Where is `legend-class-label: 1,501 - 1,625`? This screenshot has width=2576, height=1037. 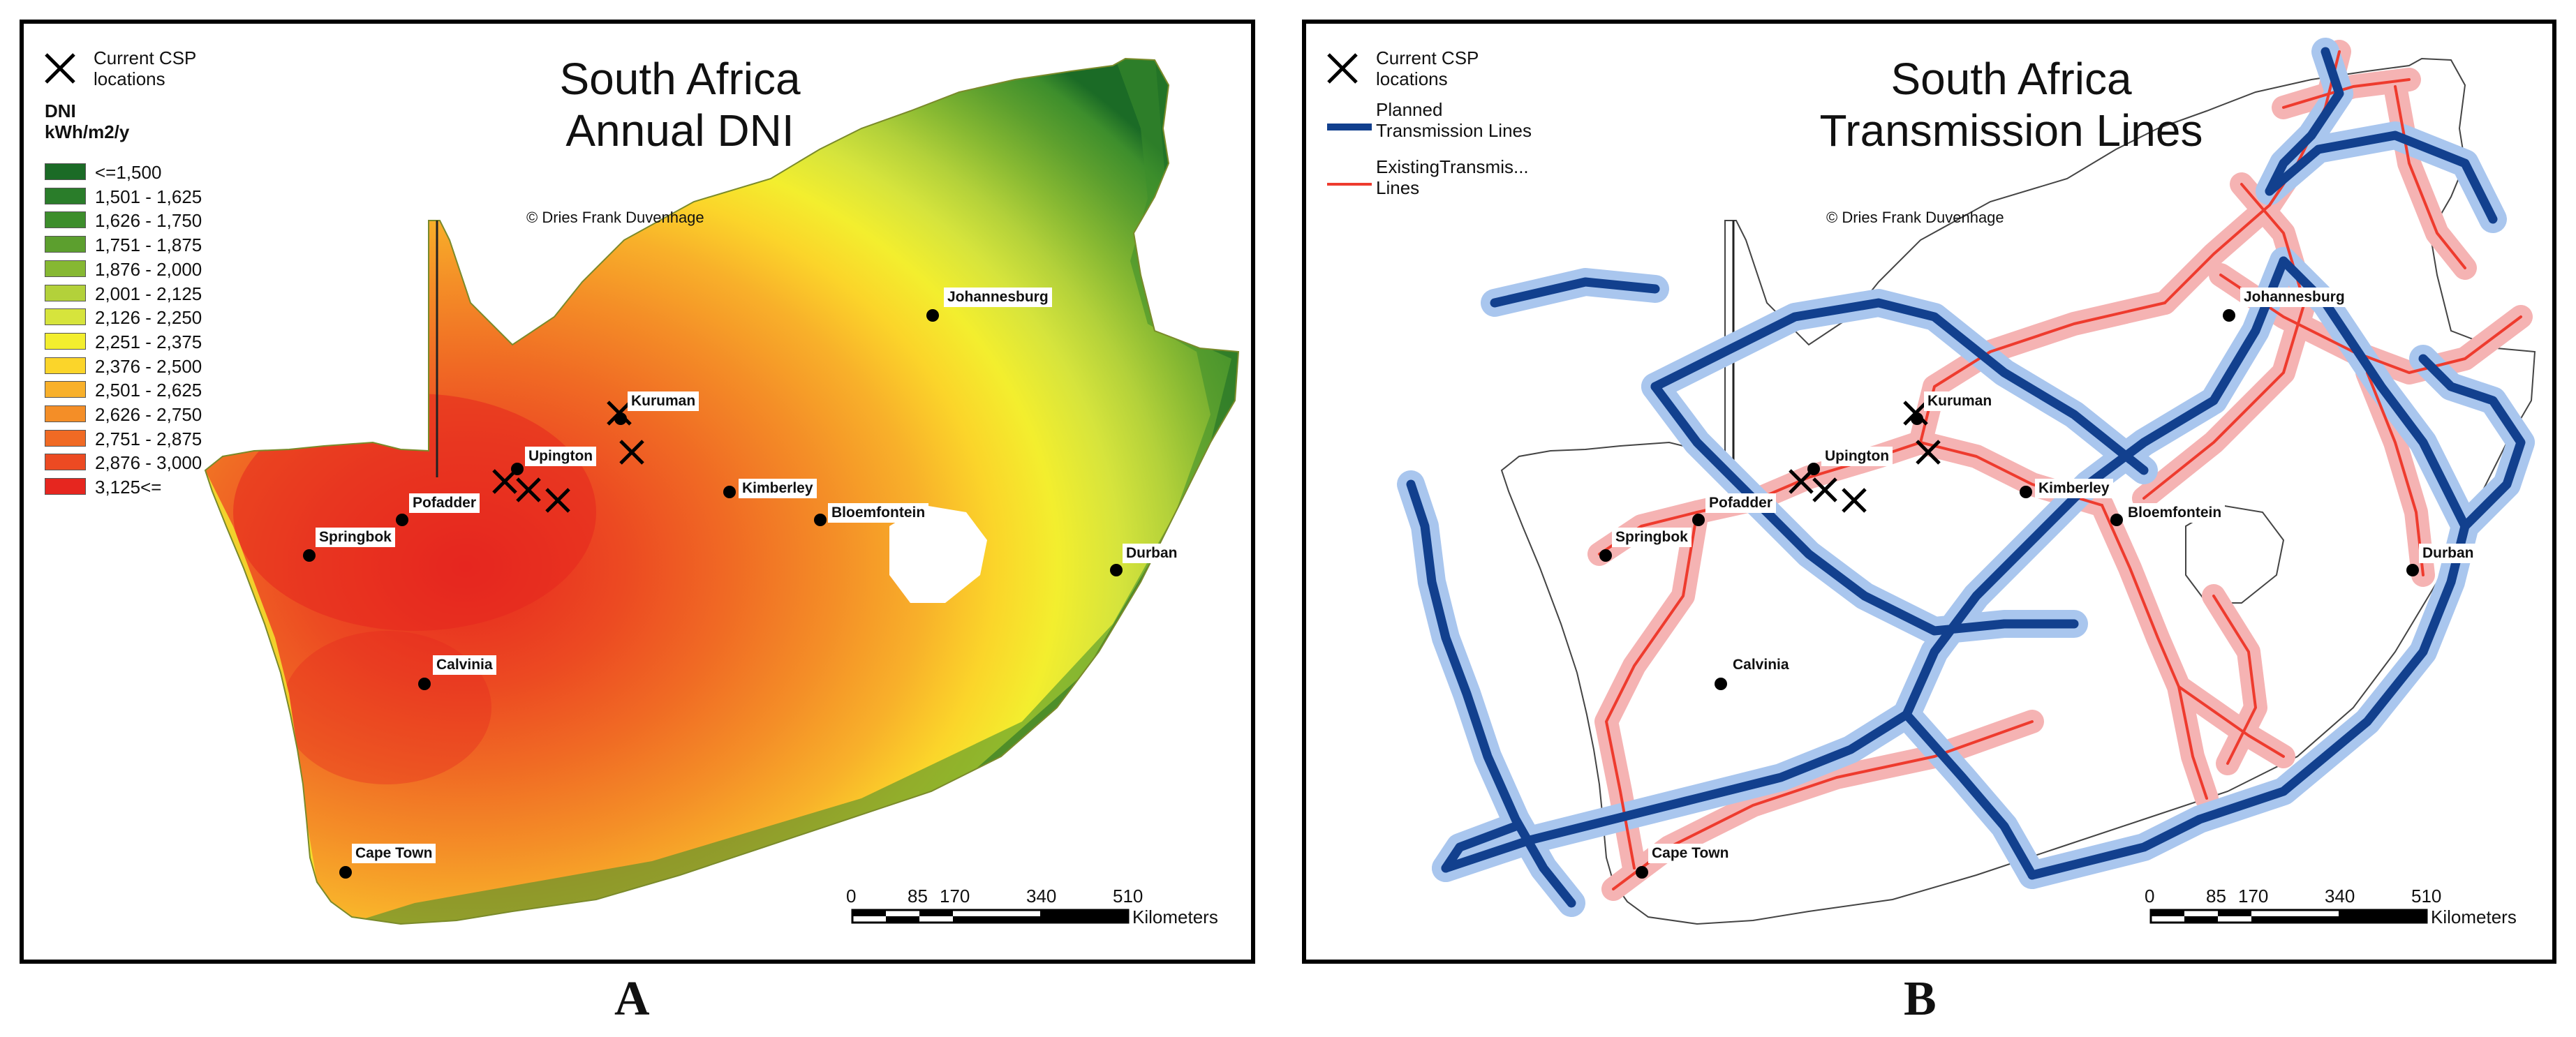 legend-class-label: 1,501 - 1,625 is located at coordinates (148, 196).